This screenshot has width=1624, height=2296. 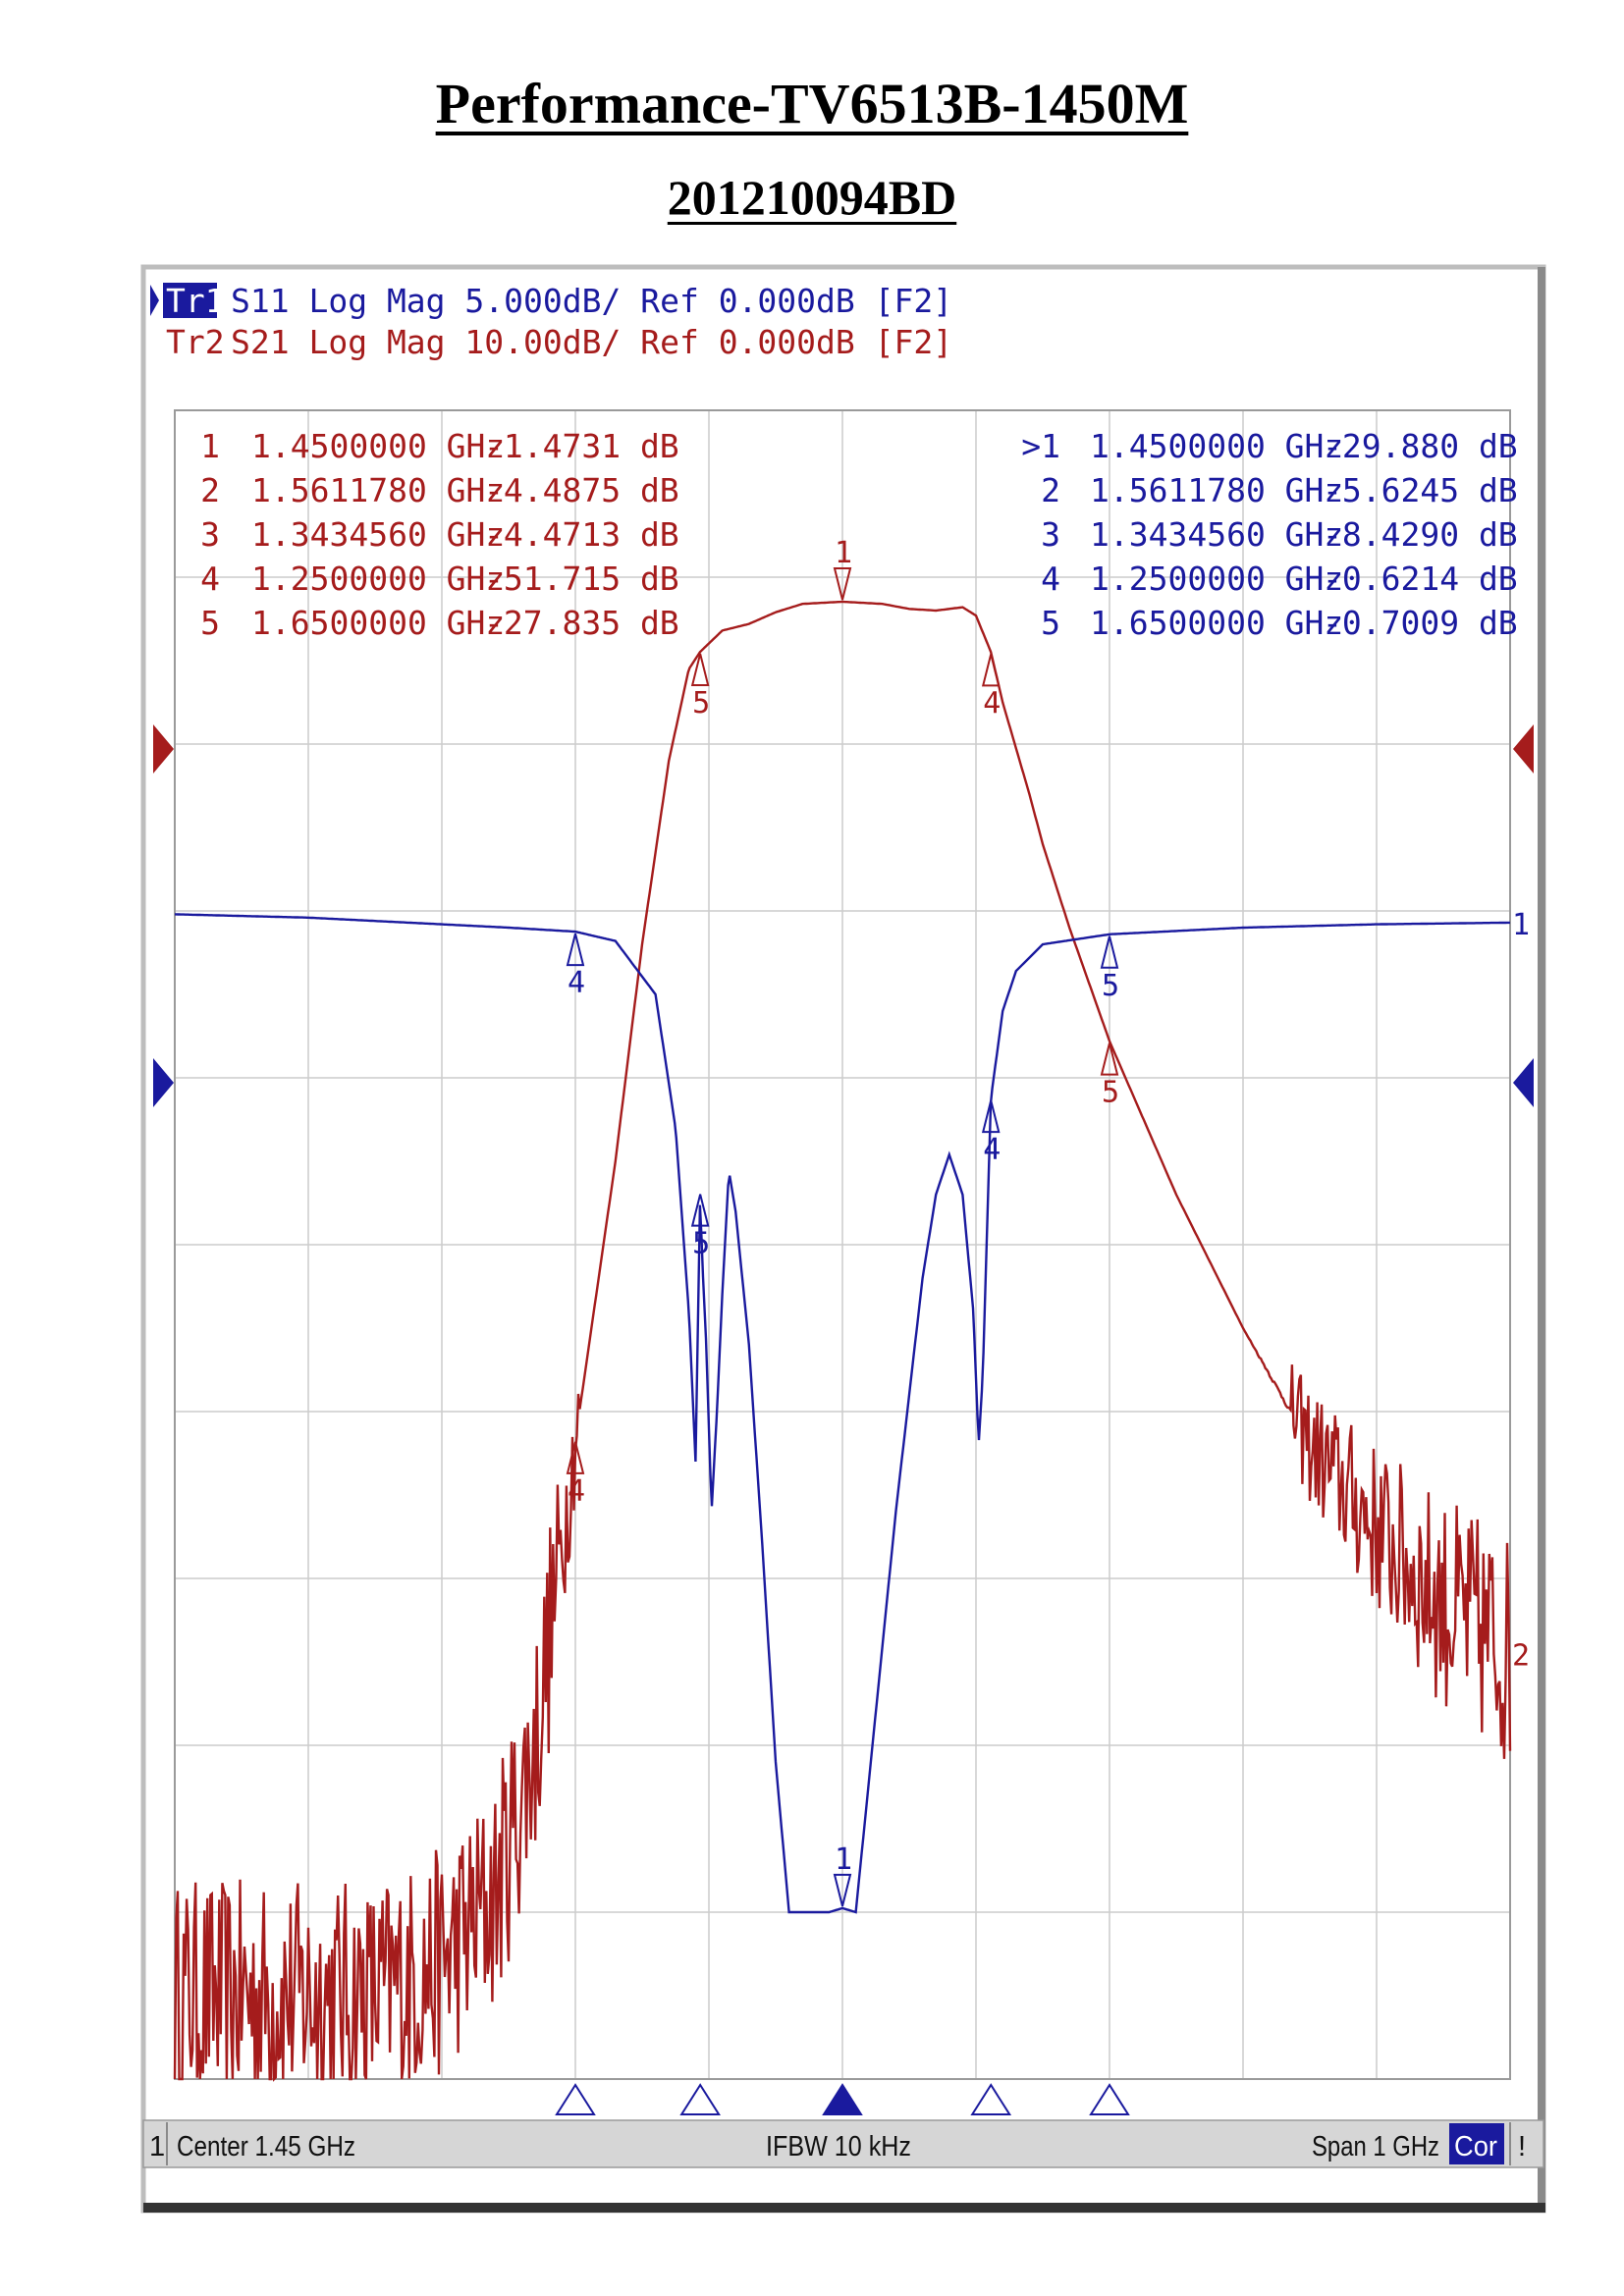 I want to click on status-channel: 1, so click(x=157, y=2147).